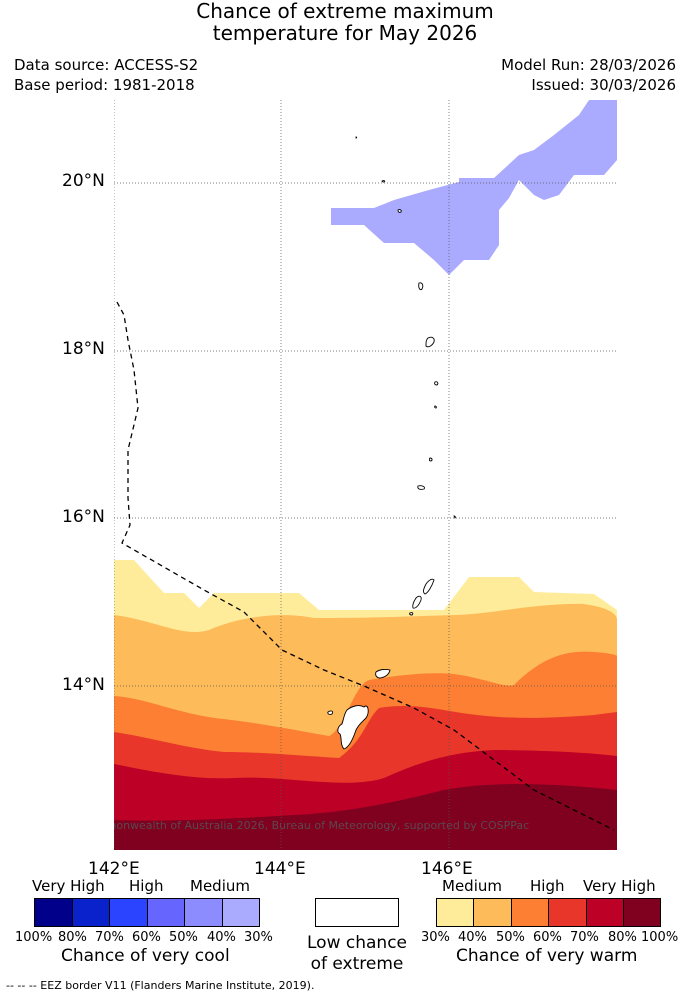  I want to click on island-pagan, so click(430, 342).